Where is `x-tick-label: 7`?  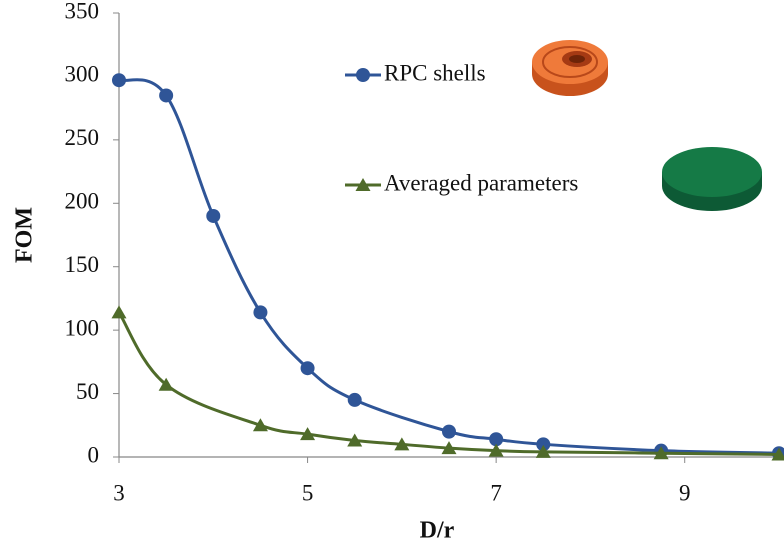
x-tick-label: 7 is located at coordinates (496, 492).